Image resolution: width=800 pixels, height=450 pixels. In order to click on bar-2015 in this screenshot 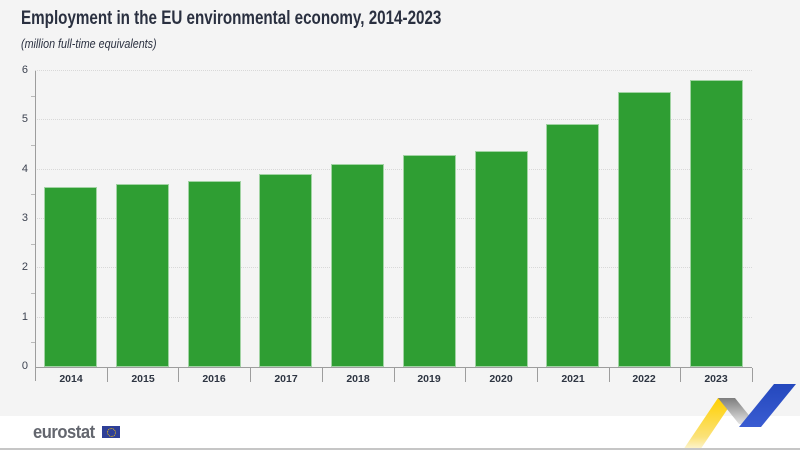, I will do `click(142, 275)`.